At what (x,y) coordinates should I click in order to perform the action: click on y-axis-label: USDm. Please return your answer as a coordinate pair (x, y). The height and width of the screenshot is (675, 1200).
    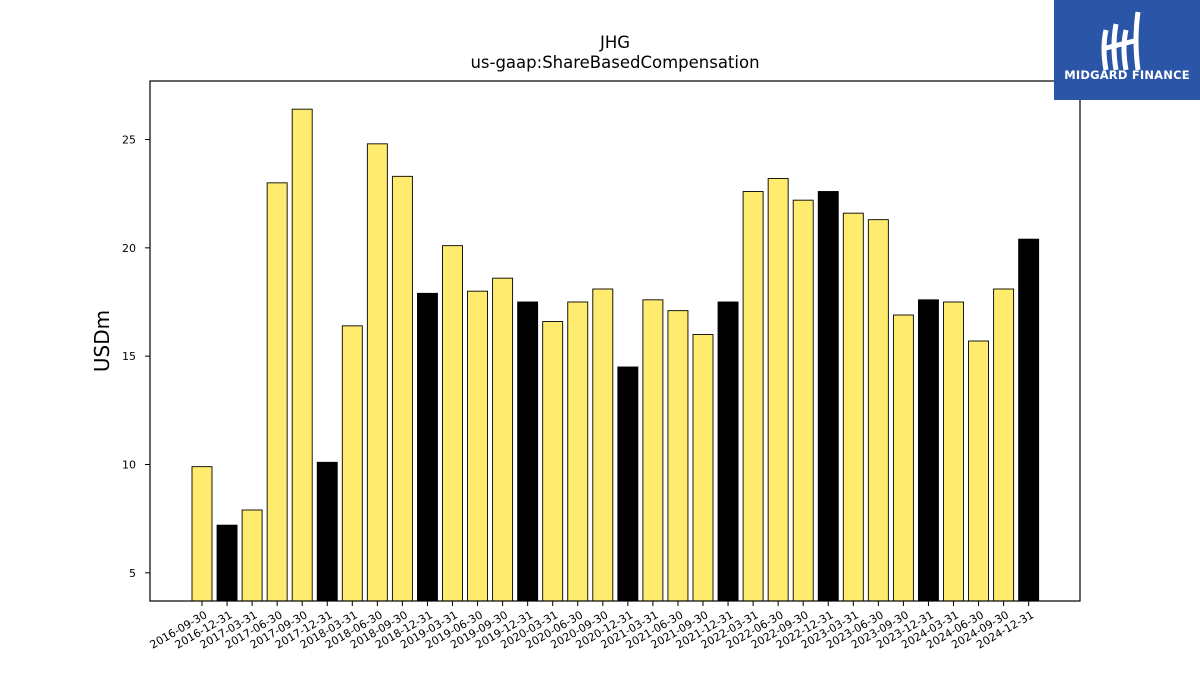
    Looking at the image, I should click on (102, 341).